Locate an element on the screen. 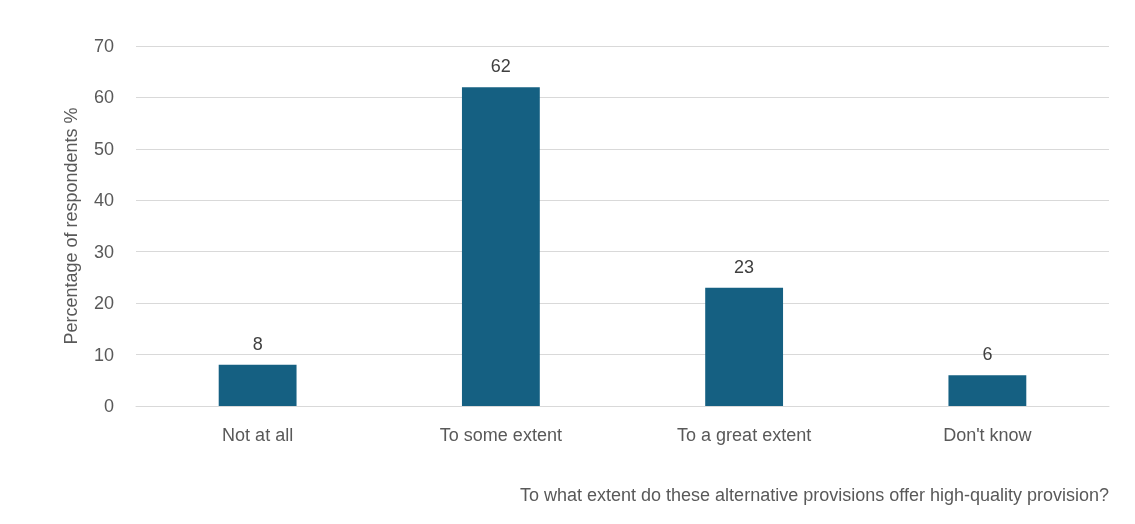  data-label: 62 is located at coordinates (500, 66).